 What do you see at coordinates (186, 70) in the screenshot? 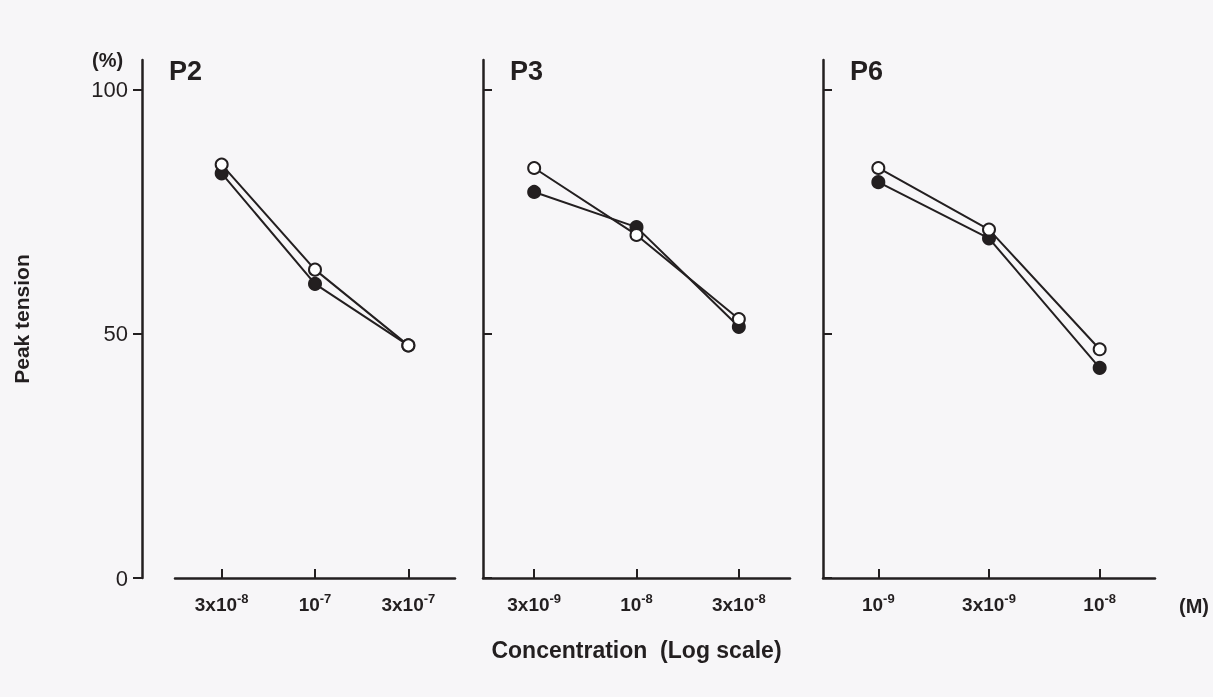
I see `chart-title: P2` at bounding box center [186, 70].